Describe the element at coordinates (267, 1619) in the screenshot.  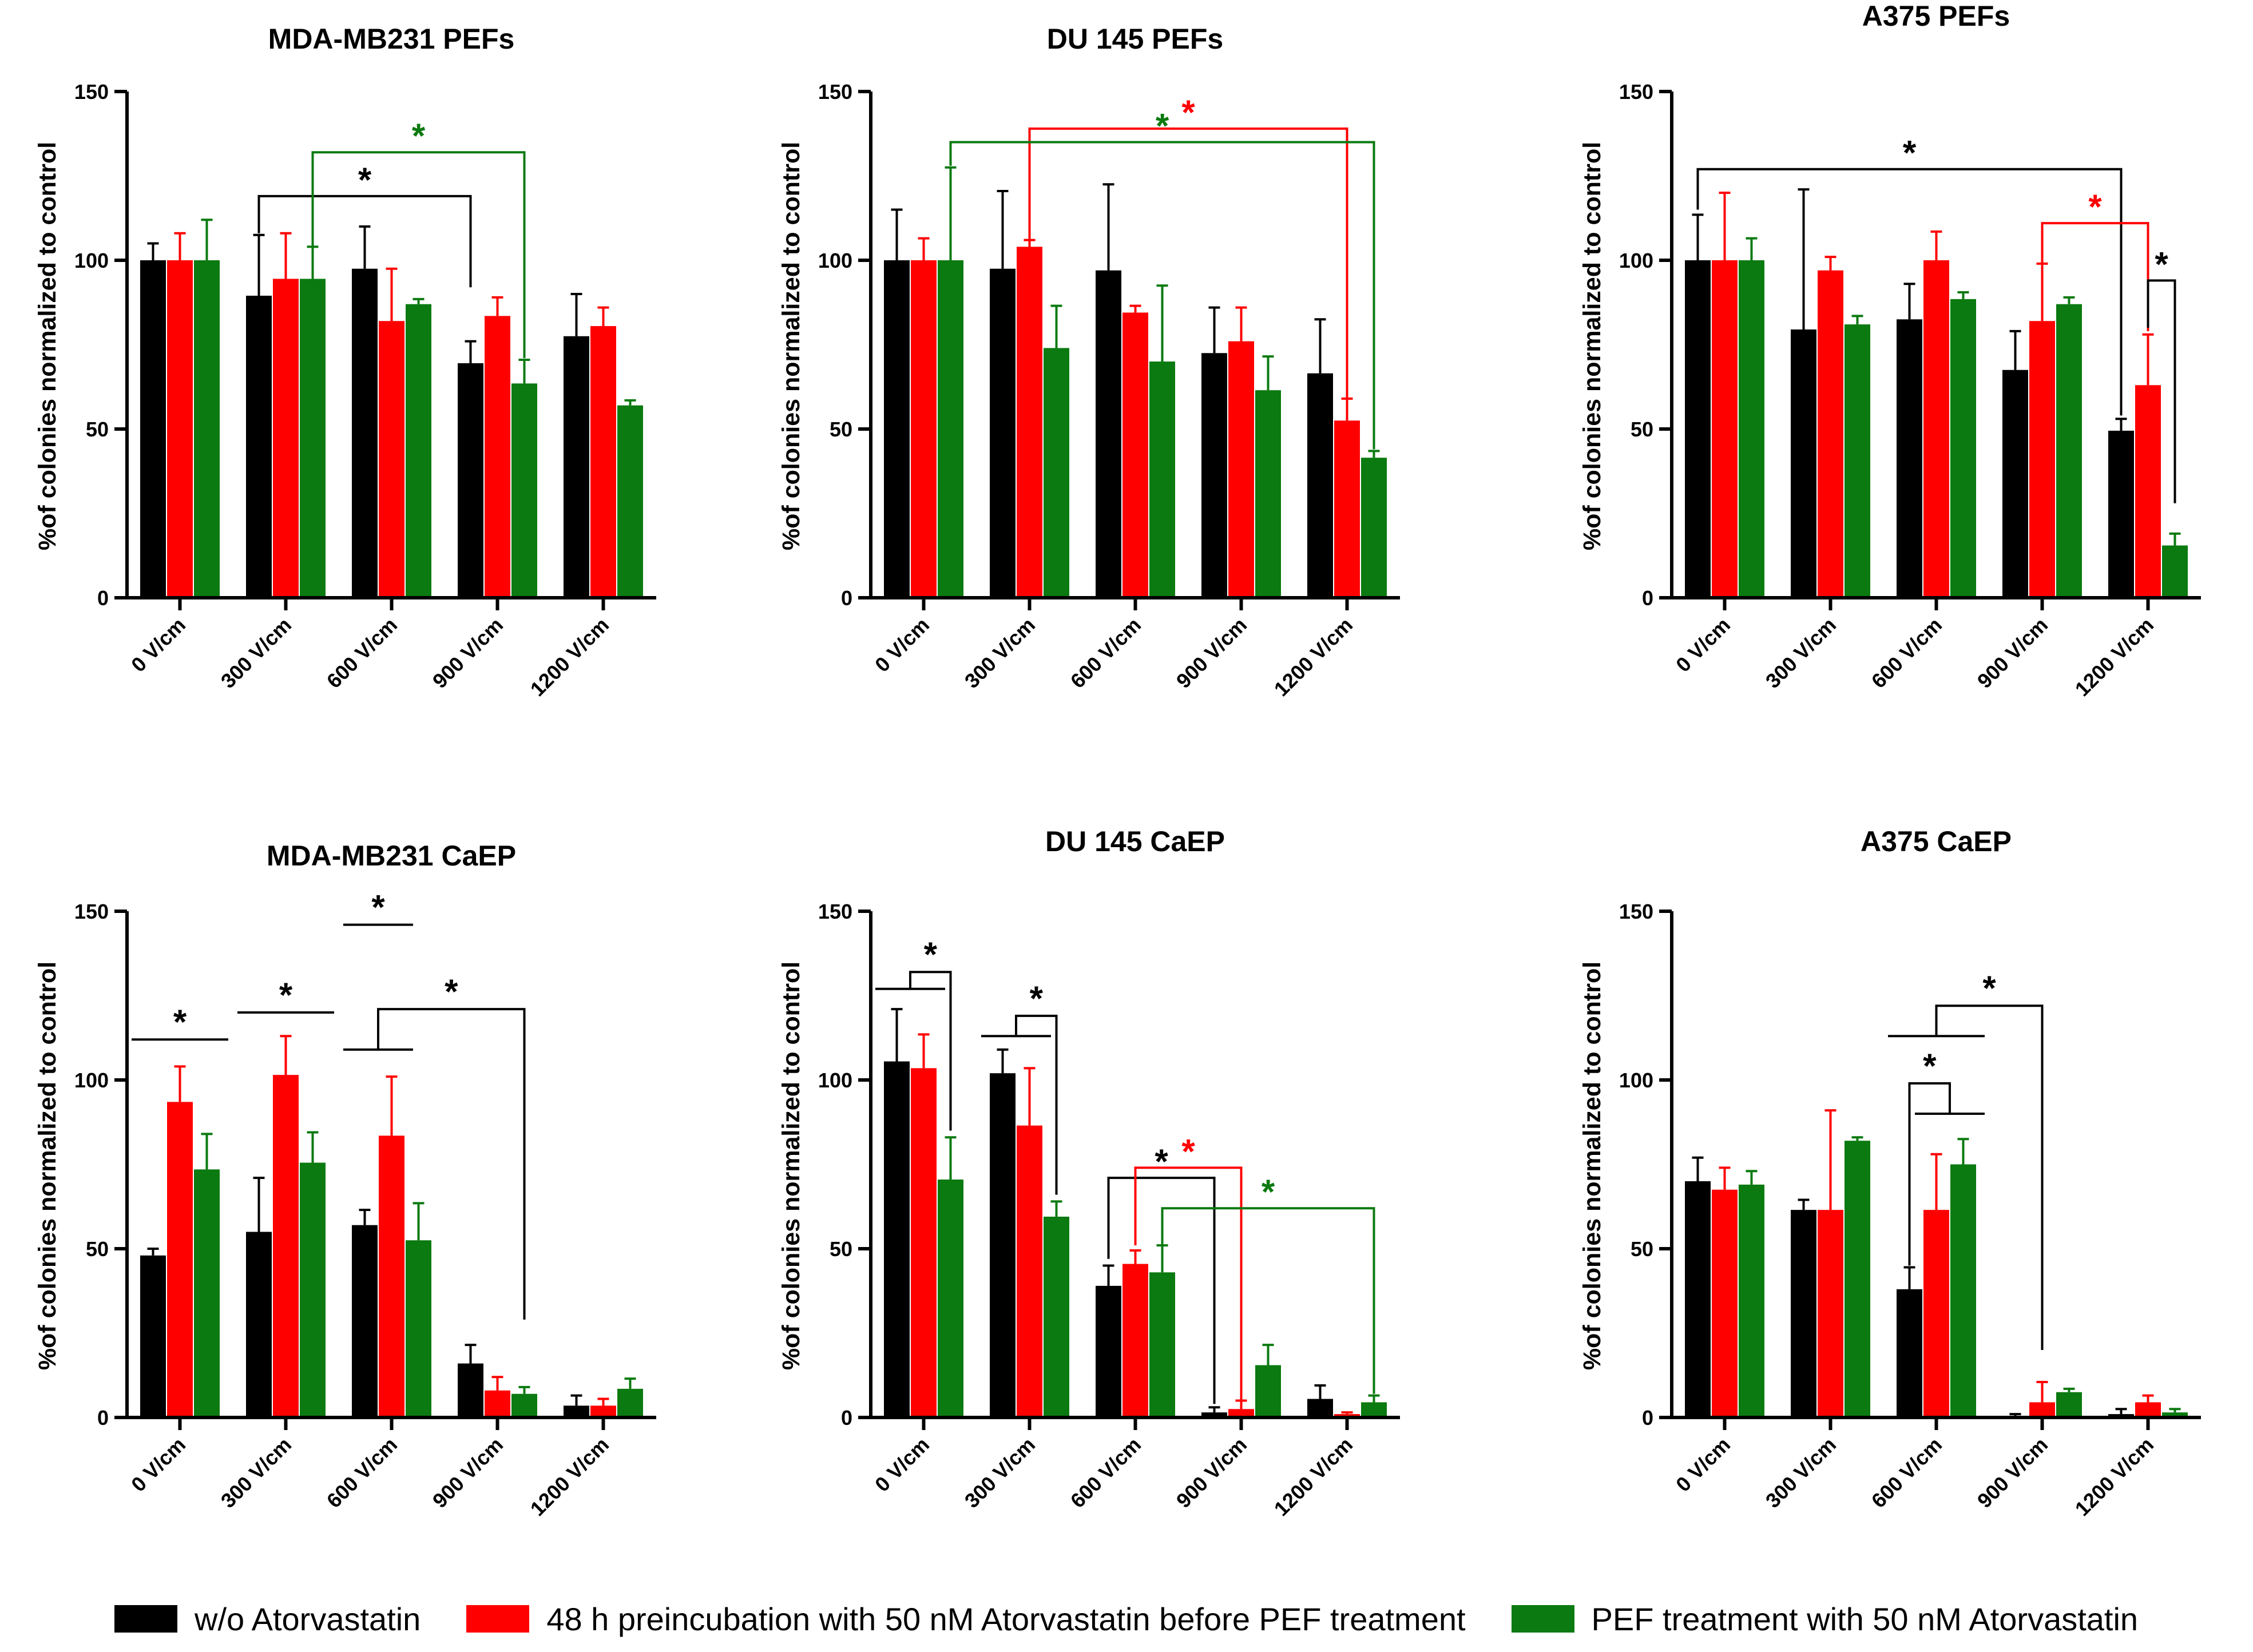
I see `legend-item-wo-atorvastatin: w/o Atorvastatin` at that location.